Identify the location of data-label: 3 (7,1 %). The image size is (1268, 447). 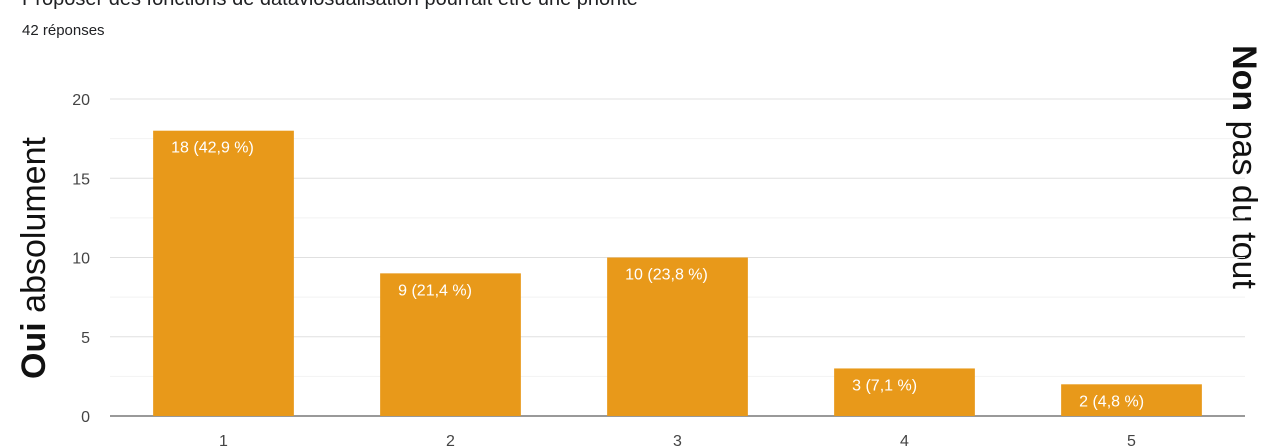
(884, 385).